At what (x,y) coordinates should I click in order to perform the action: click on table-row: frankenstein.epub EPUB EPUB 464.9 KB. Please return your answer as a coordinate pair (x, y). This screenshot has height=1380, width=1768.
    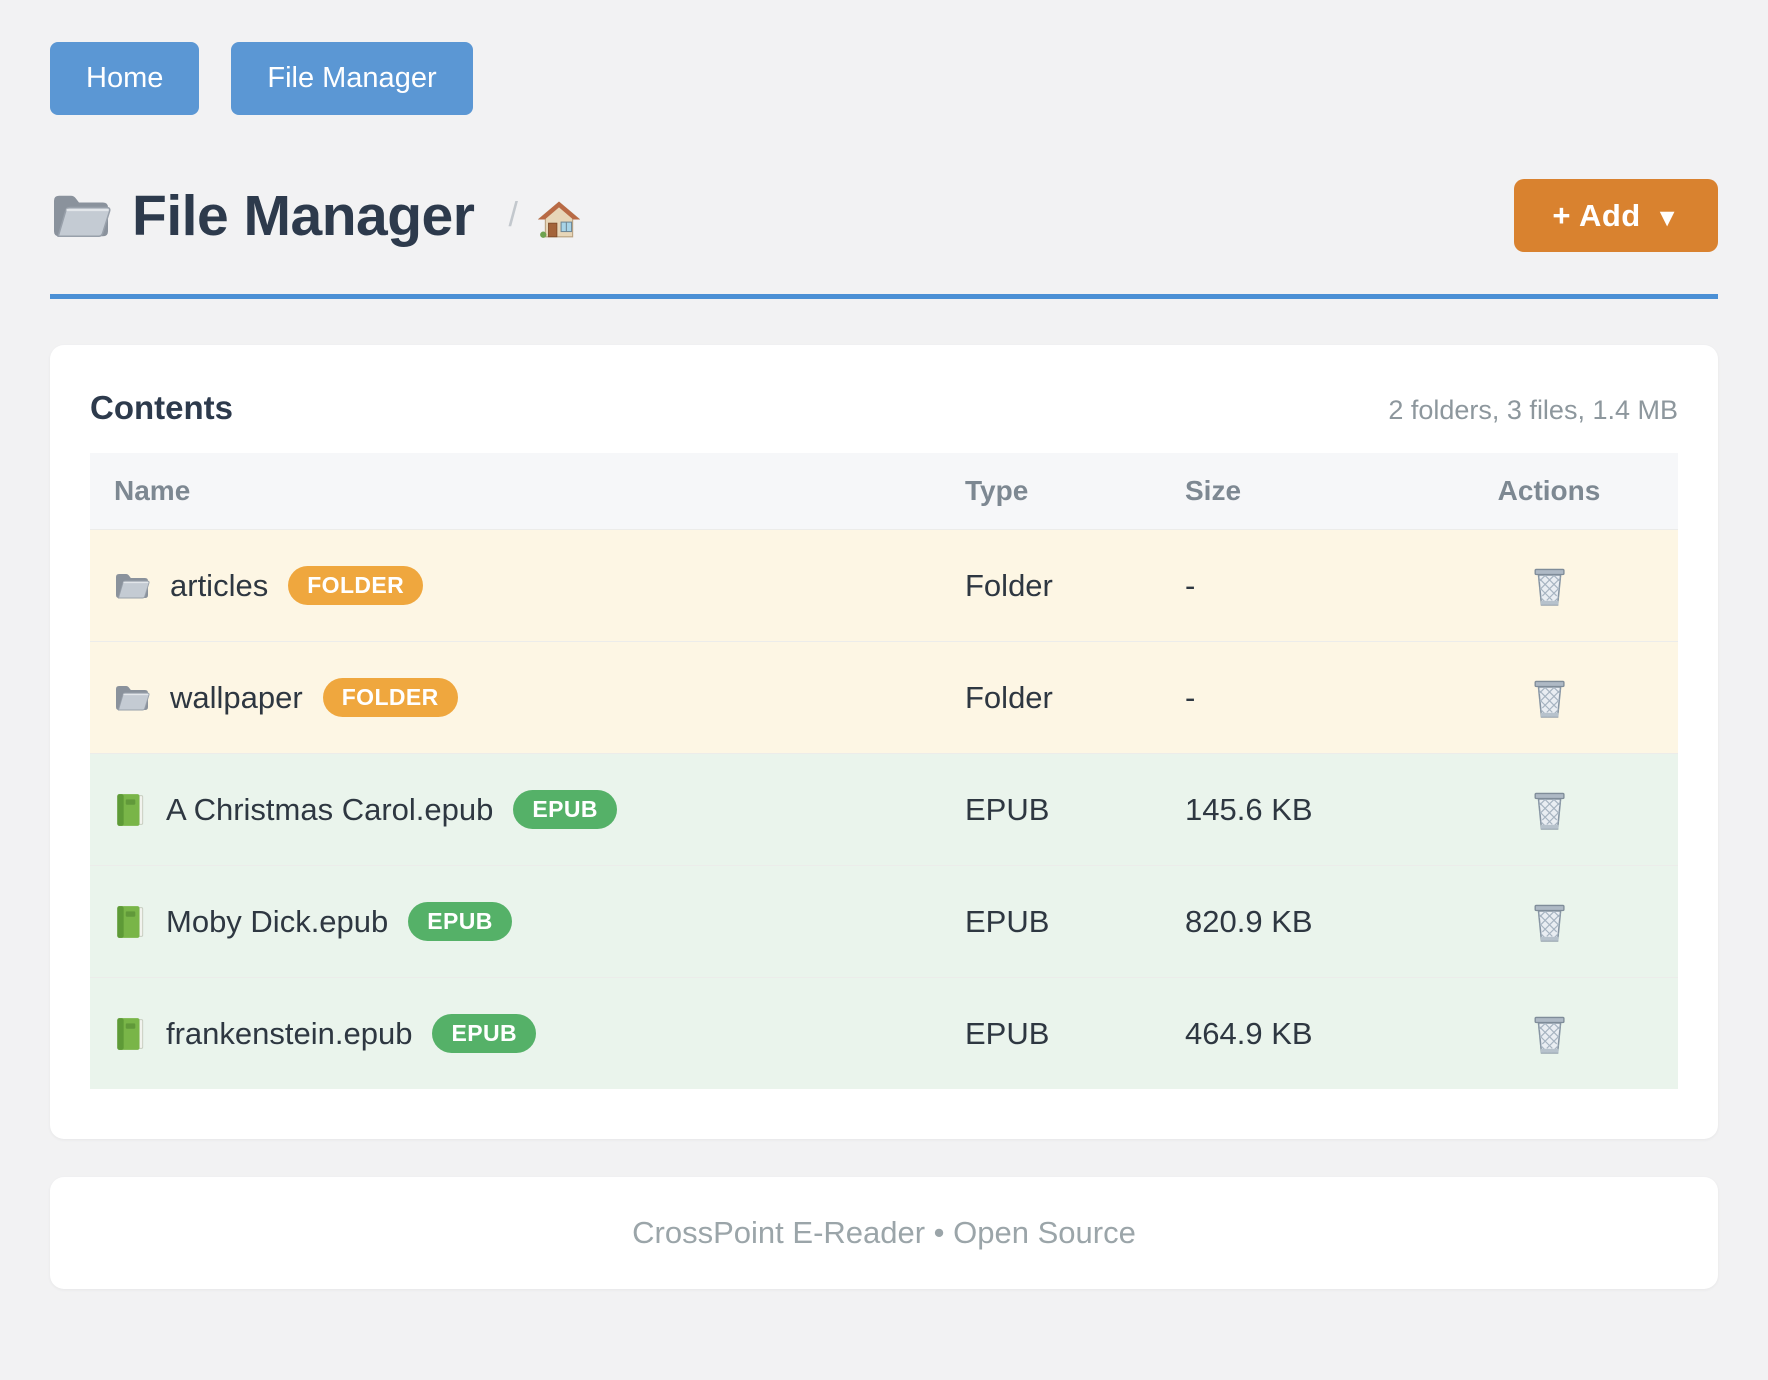
    Looking at the image, I should click on (884, 1033).